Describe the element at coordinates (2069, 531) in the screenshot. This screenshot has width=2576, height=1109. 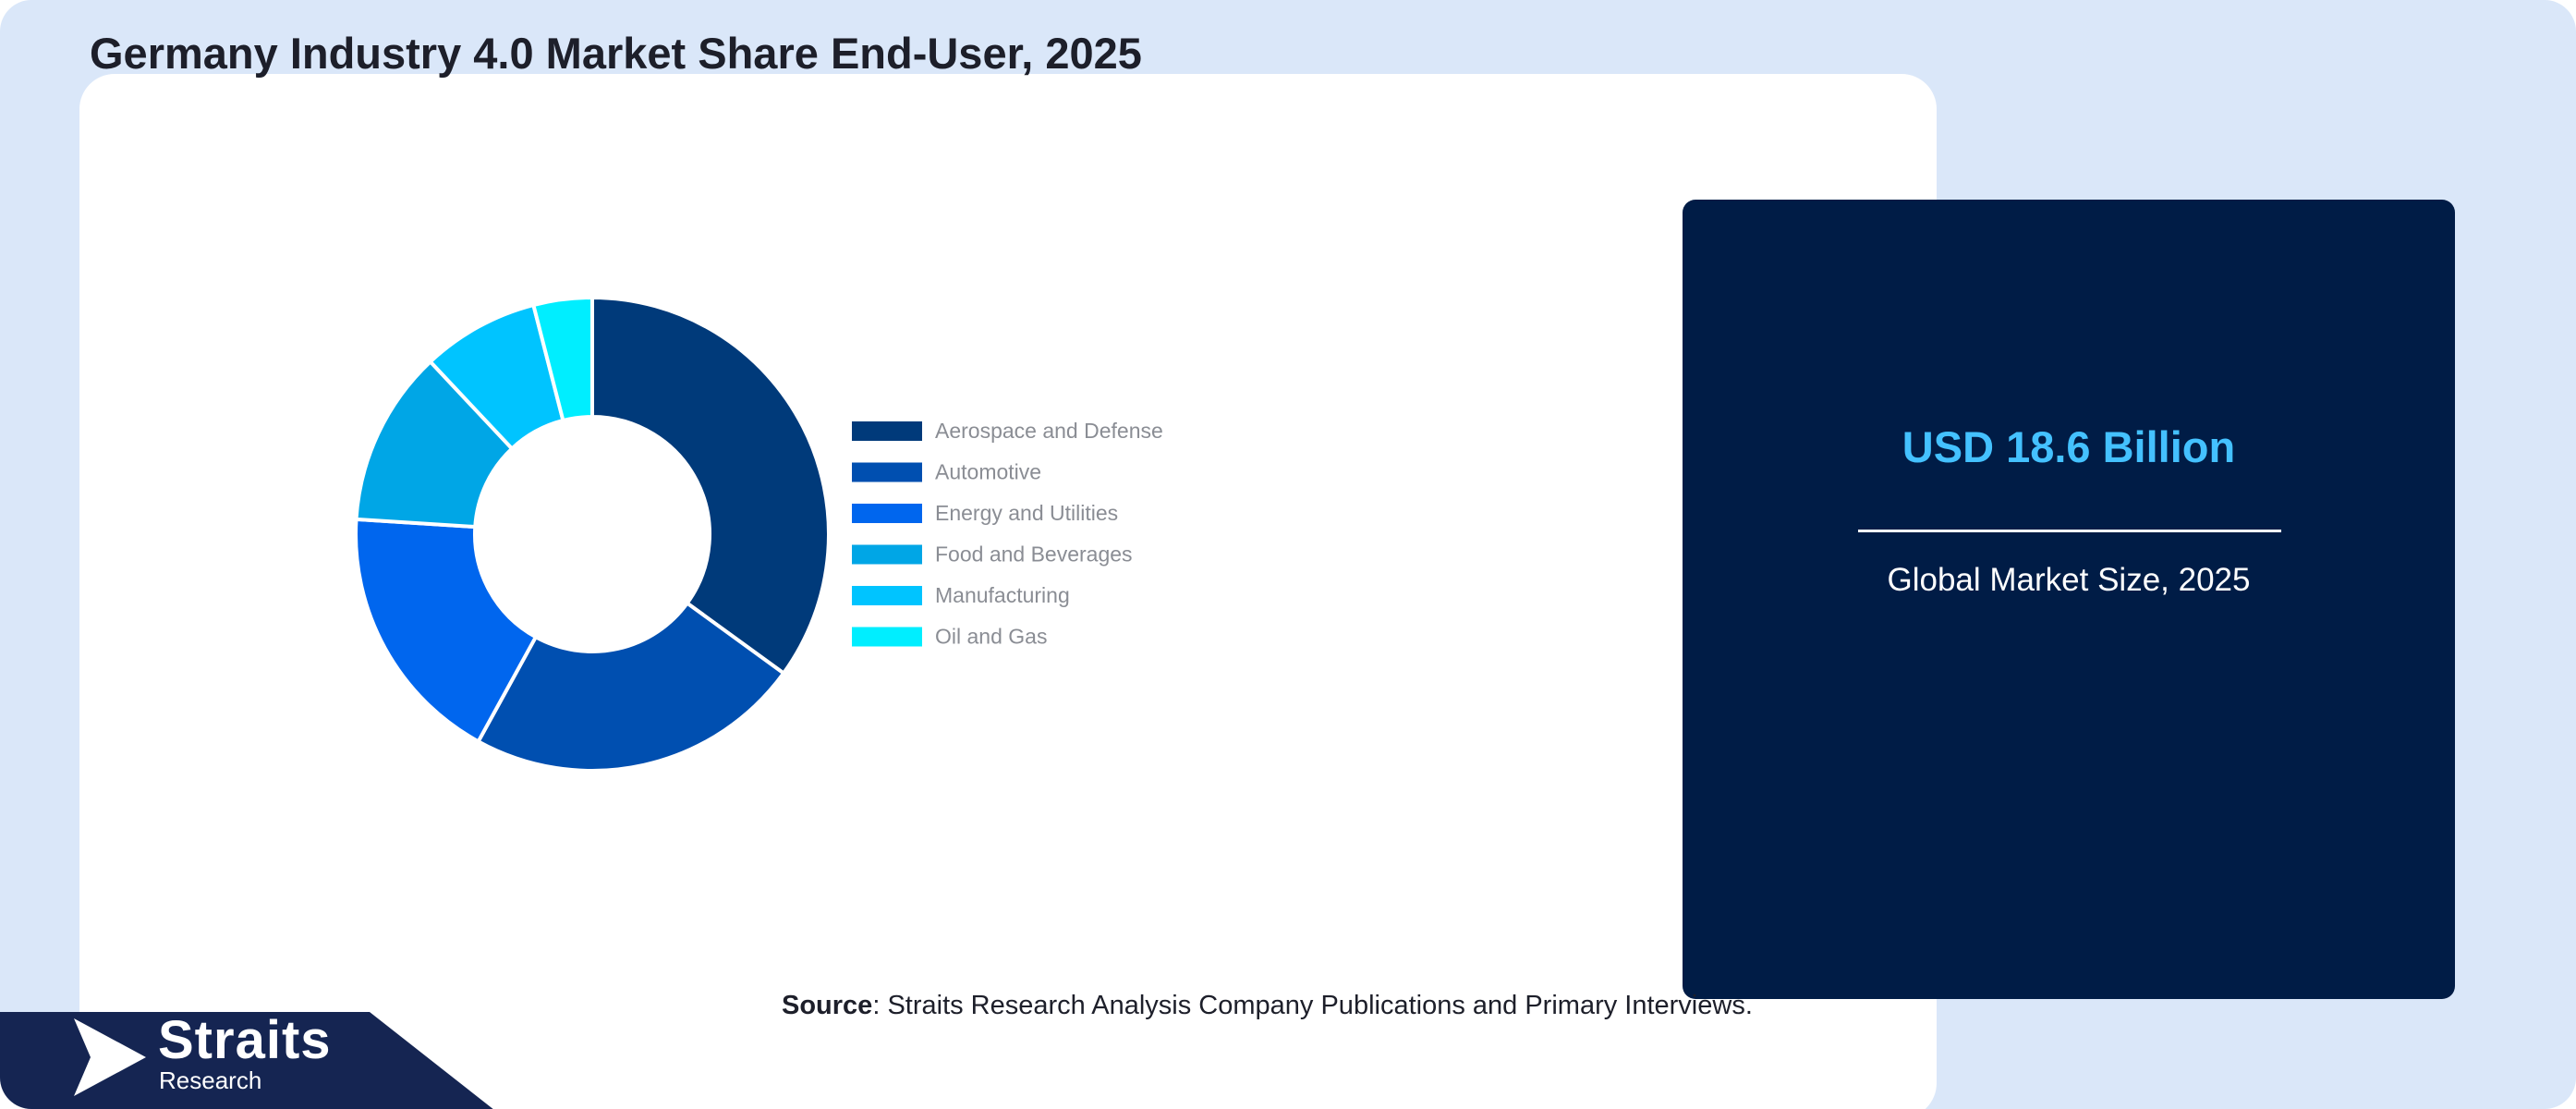
I see `card-divider` at that location.